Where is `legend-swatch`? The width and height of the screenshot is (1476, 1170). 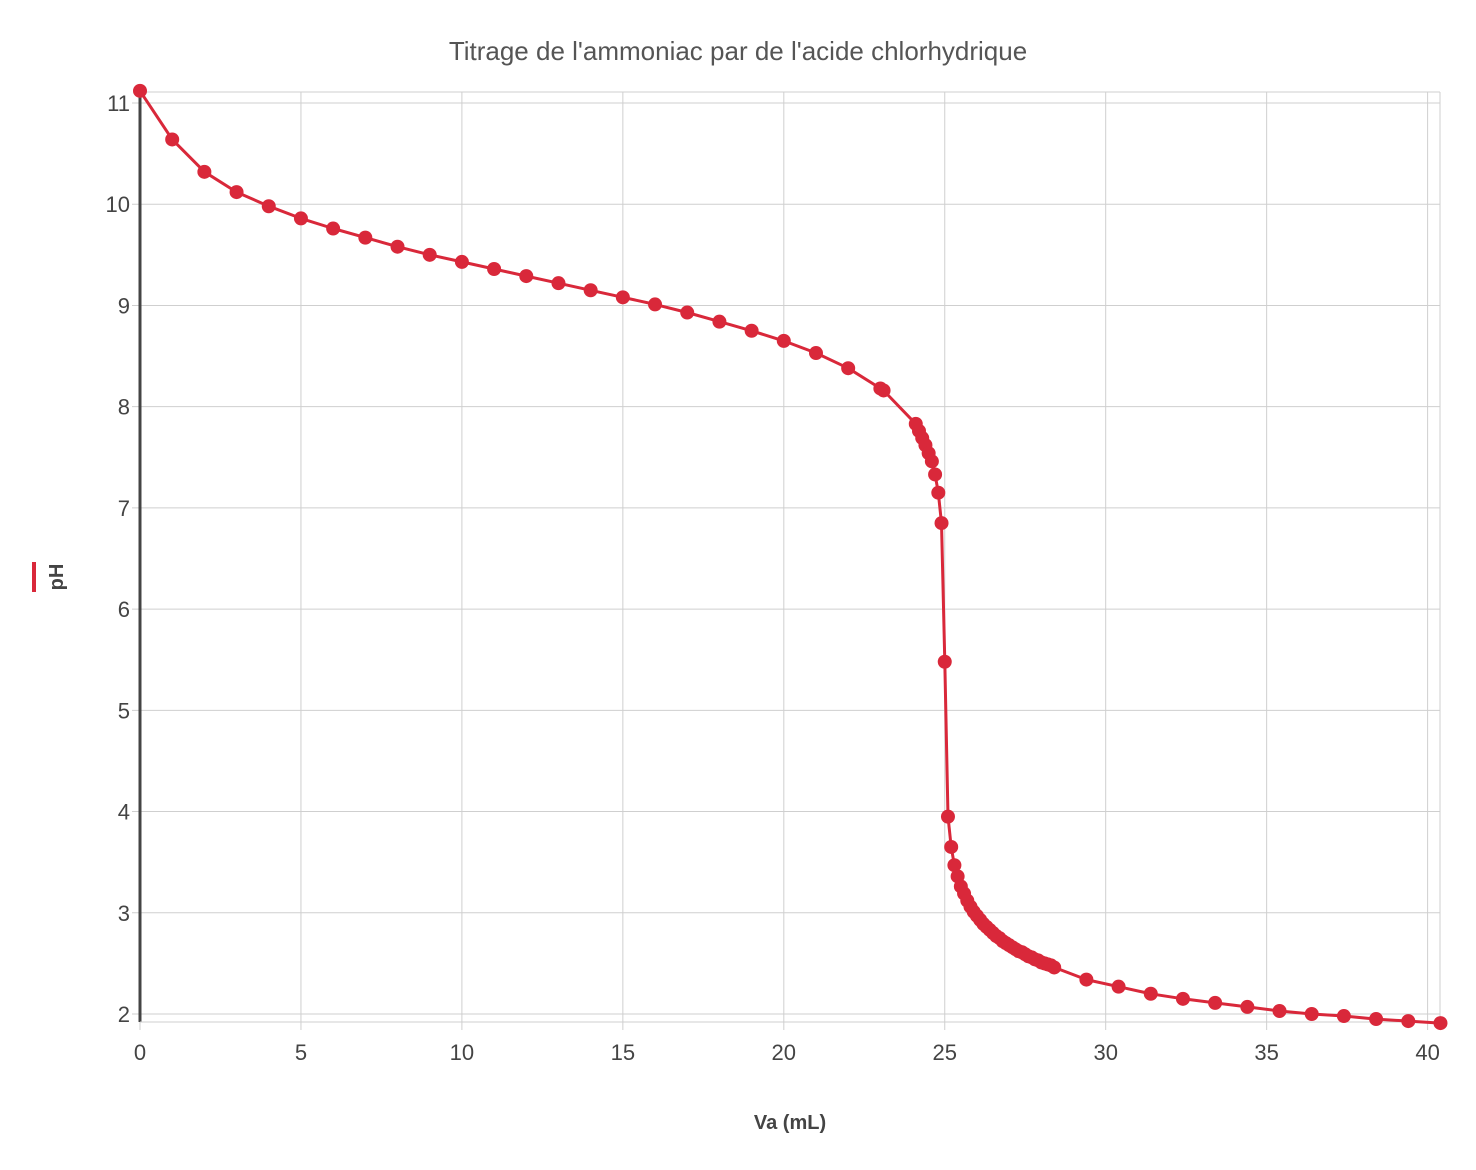
legend-swatch is located at coordinates (34, 577).